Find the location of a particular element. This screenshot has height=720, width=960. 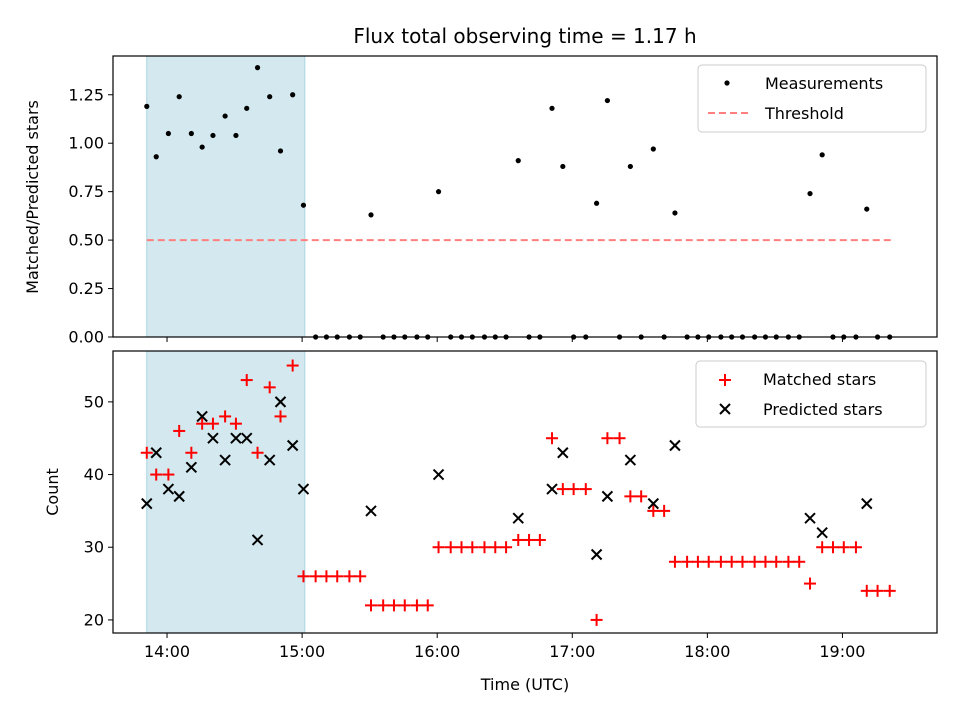

bottom-legend-box is located at coordinates (811, 394).